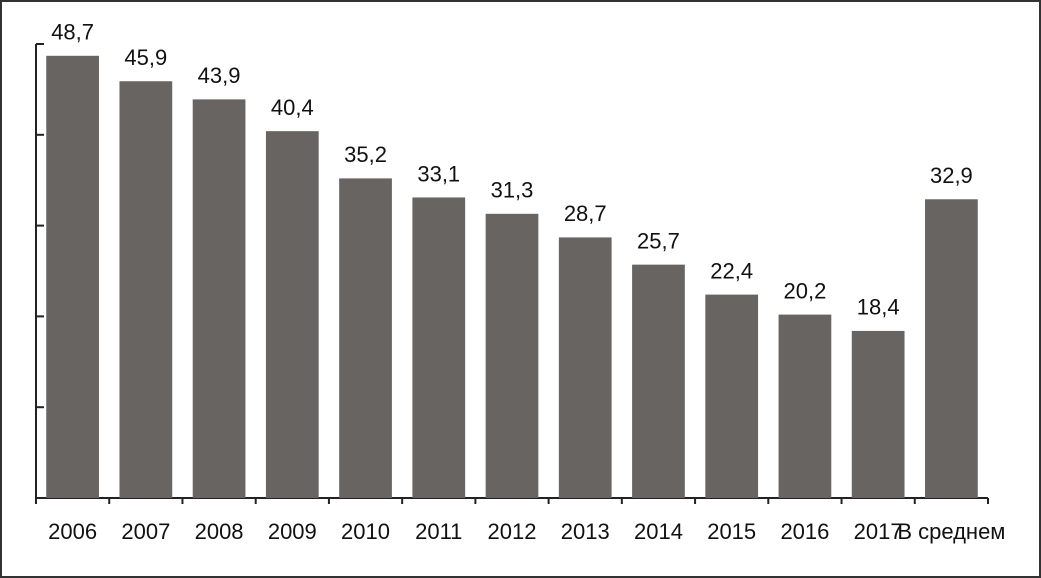 The image size is (1041, 578). Describe the element at coordinates (292, 531) in the screenshot. I see `x-tick-label: 2009` at that location.